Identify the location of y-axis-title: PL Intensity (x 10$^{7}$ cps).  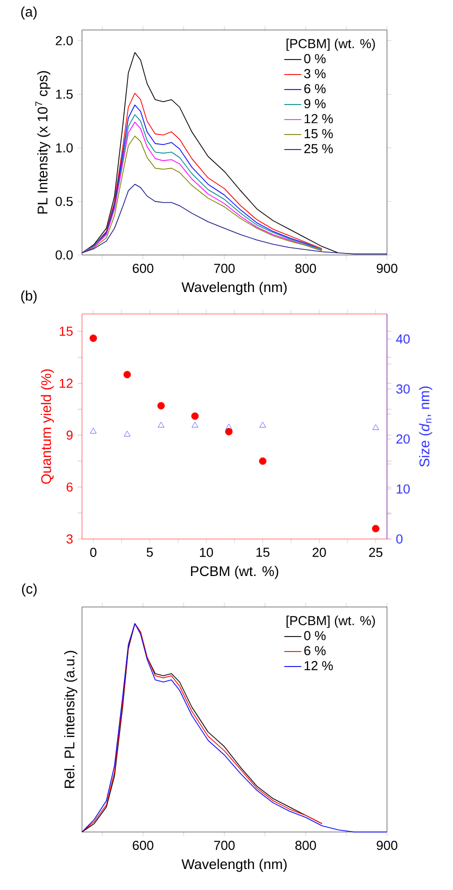
(42, 142).